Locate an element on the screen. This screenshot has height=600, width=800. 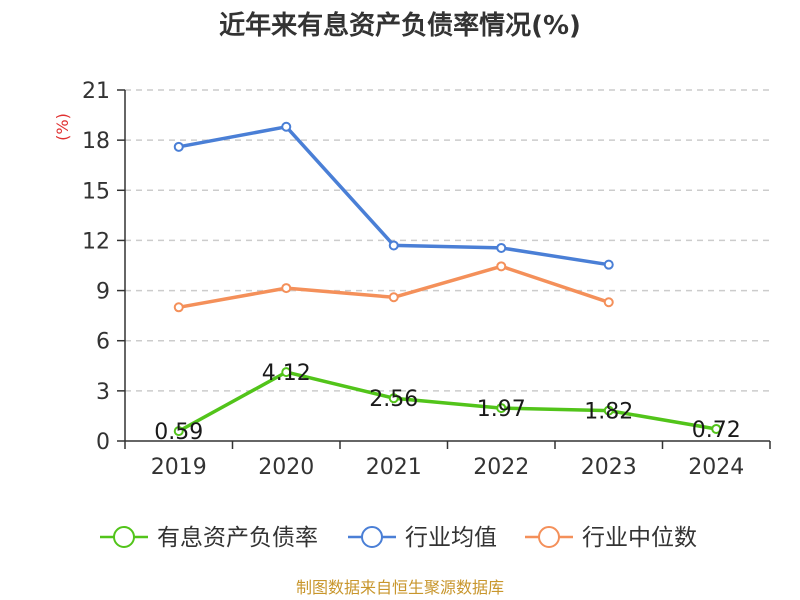
y-tick-label: 15 is located at coordinates (96, 191).